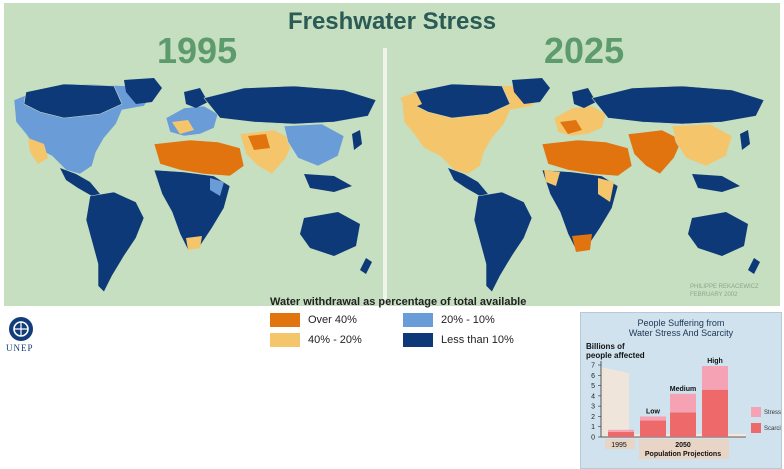 This screenshot has height=469, width=784. What do you see at coordinates (385, 177) in the screenshot?
I see `map-divider` at bounding box center [385, 177].